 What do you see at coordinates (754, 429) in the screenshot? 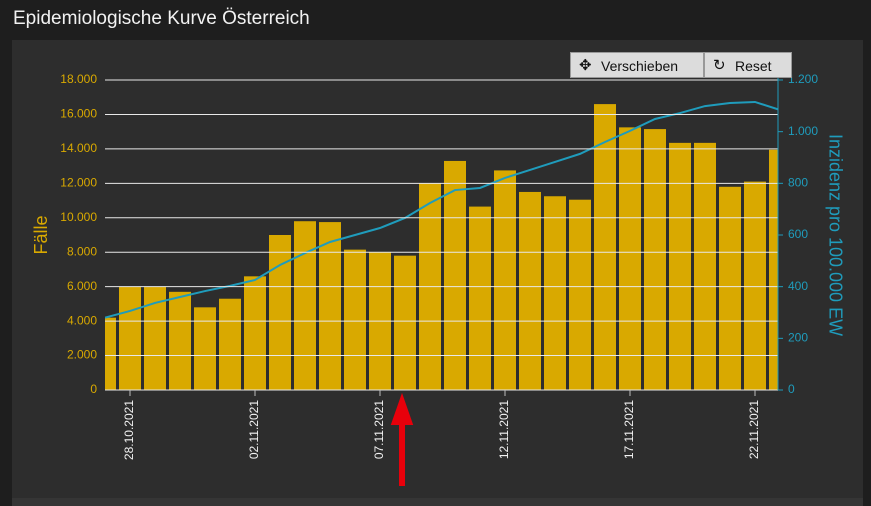
I see `x-tick-label: 22.11.2021` at bounding box center [754, 429].